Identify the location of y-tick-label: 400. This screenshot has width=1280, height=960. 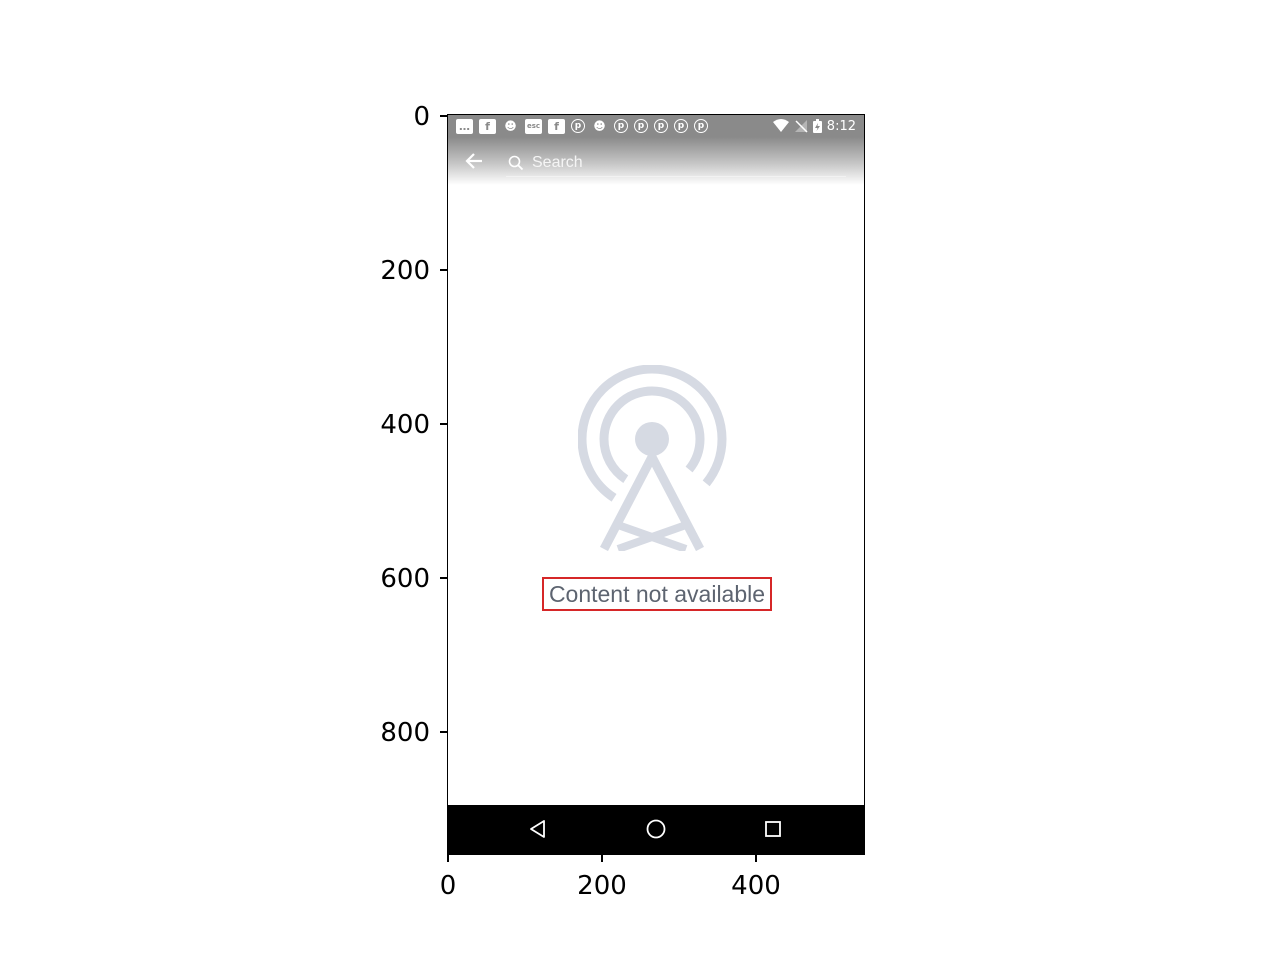
(405, 425).